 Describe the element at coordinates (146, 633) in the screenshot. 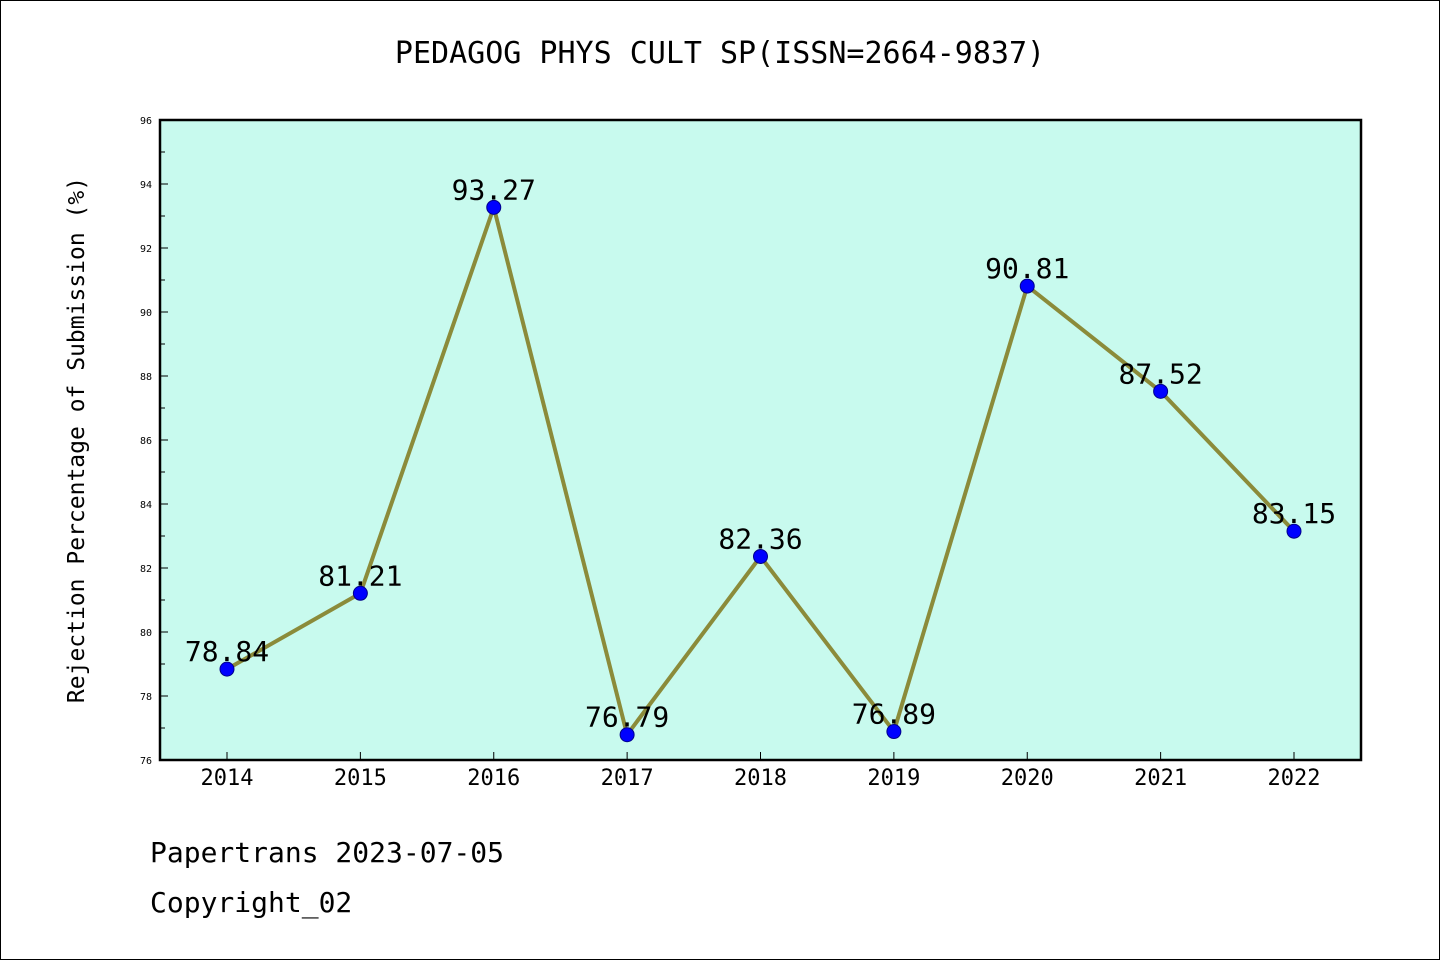

I see `y-tick-label: 80` at that location.